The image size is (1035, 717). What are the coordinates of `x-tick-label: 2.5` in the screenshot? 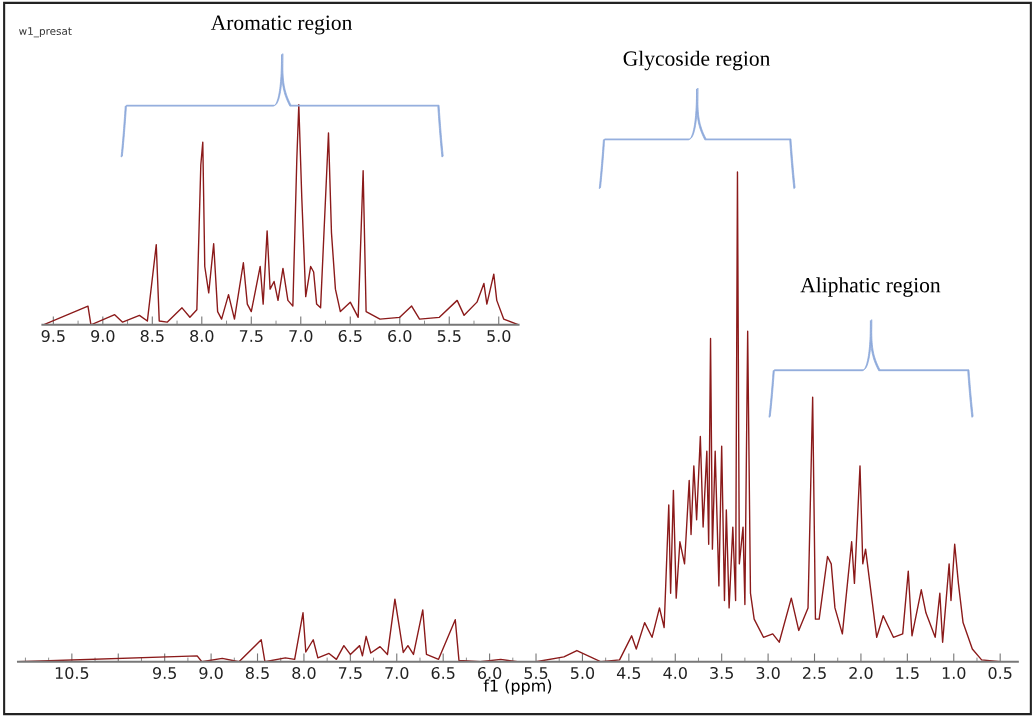 It's located at (814, 673).